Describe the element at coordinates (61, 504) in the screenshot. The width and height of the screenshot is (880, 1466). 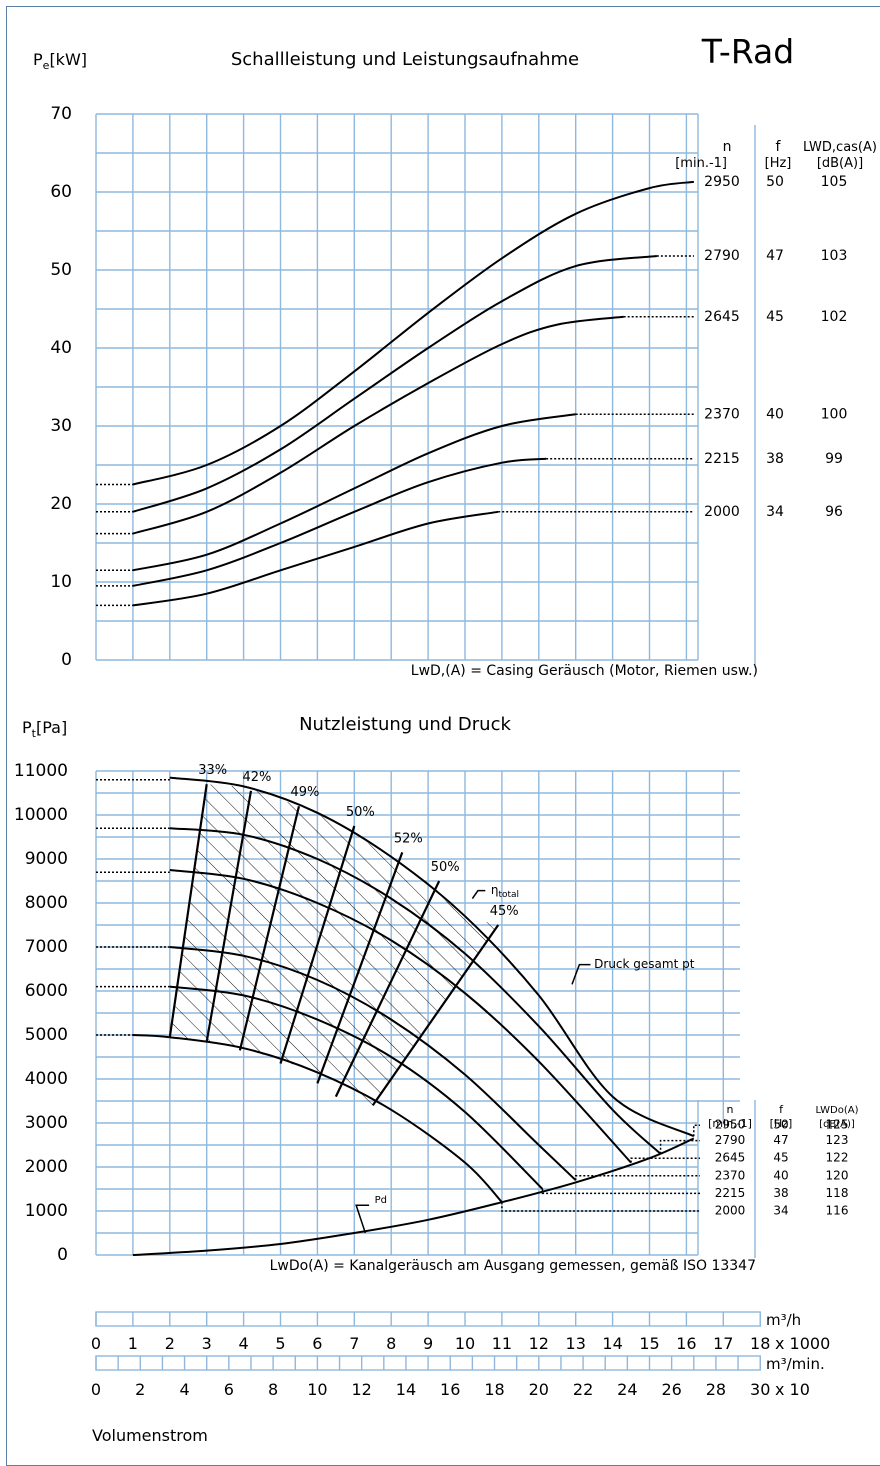
I see `y-tick-label: 20` at that location.